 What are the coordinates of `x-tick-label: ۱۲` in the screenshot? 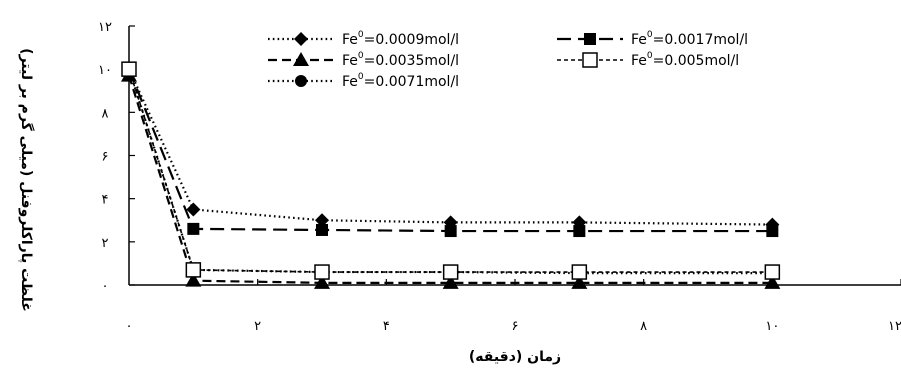 It's located at (894, 326).